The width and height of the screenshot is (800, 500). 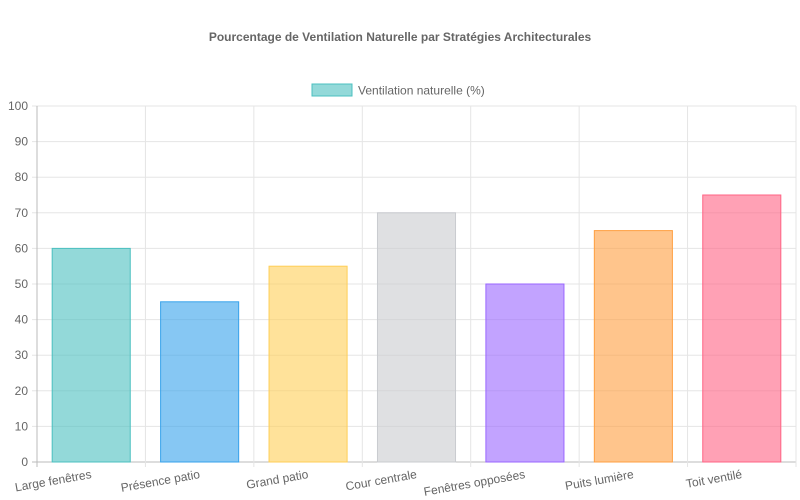 What do you see at coordinates (22, 284) in the screenshot?
I see `y-tick-label: 50` at bounding box center [22, 284].